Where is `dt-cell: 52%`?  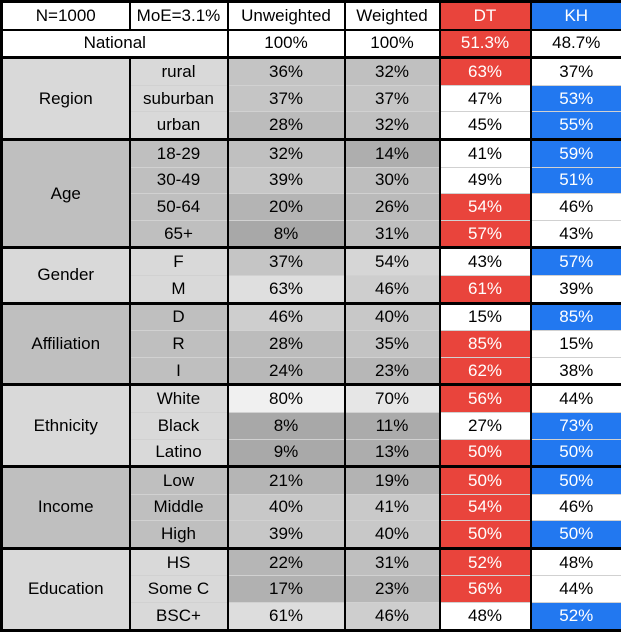 dt-cell: 52% is located at coordinates (485, 562).